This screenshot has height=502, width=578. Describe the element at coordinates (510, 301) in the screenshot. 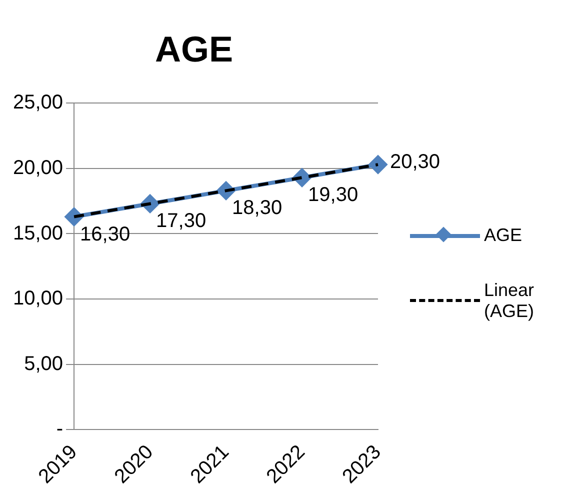

I see `legend-label: Linear (AGE)` at that location.